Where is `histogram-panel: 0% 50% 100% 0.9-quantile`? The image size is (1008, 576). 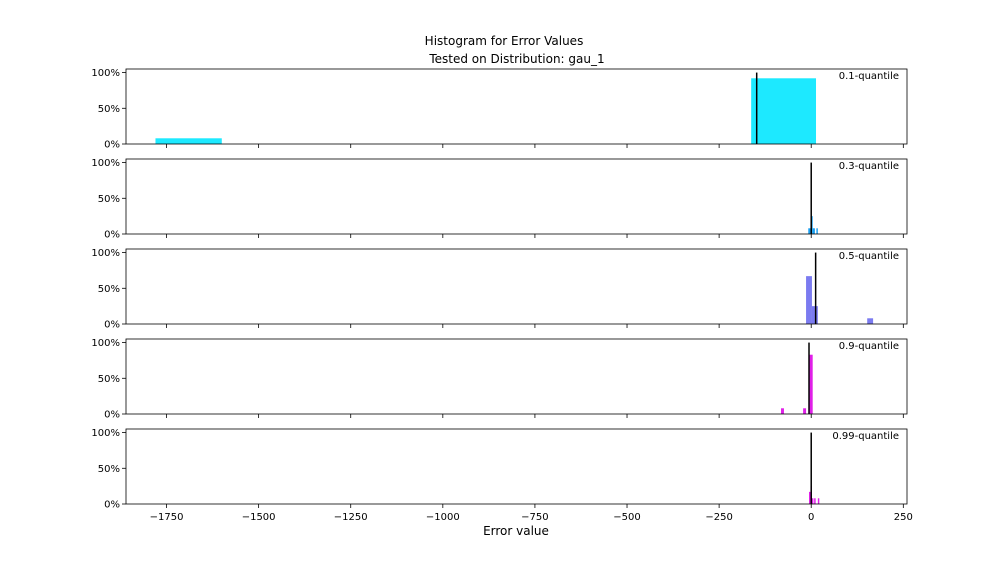
histogram-panel: 0% 50% 100% 0.9-quantile is located at coordinates (499, 379).